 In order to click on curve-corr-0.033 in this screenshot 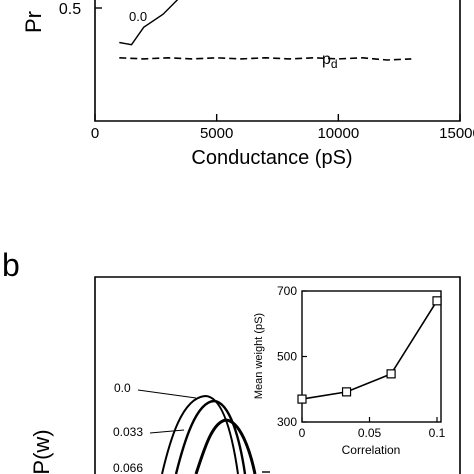, I will do `click(210, 436)`.